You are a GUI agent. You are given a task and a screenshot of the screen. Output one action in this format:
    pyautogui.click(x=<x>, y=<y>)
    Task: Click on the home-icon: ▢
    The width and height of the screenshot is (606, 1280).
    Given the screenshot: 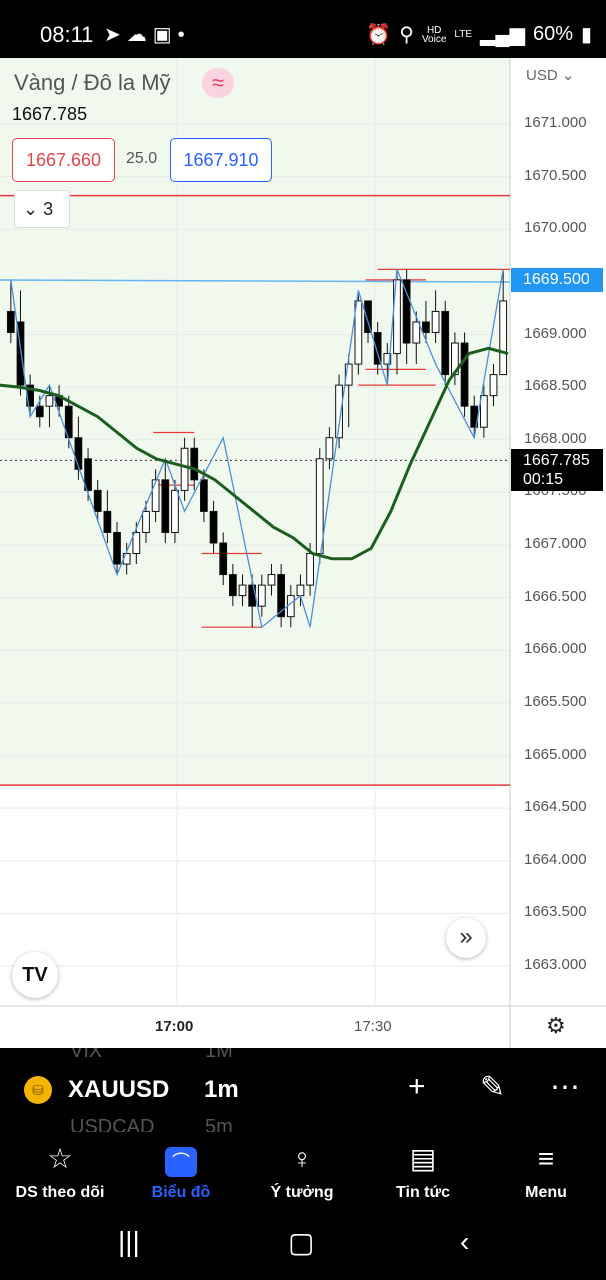 What is the action you would take?
    pyautogui.click(x=301, y=1242)
    